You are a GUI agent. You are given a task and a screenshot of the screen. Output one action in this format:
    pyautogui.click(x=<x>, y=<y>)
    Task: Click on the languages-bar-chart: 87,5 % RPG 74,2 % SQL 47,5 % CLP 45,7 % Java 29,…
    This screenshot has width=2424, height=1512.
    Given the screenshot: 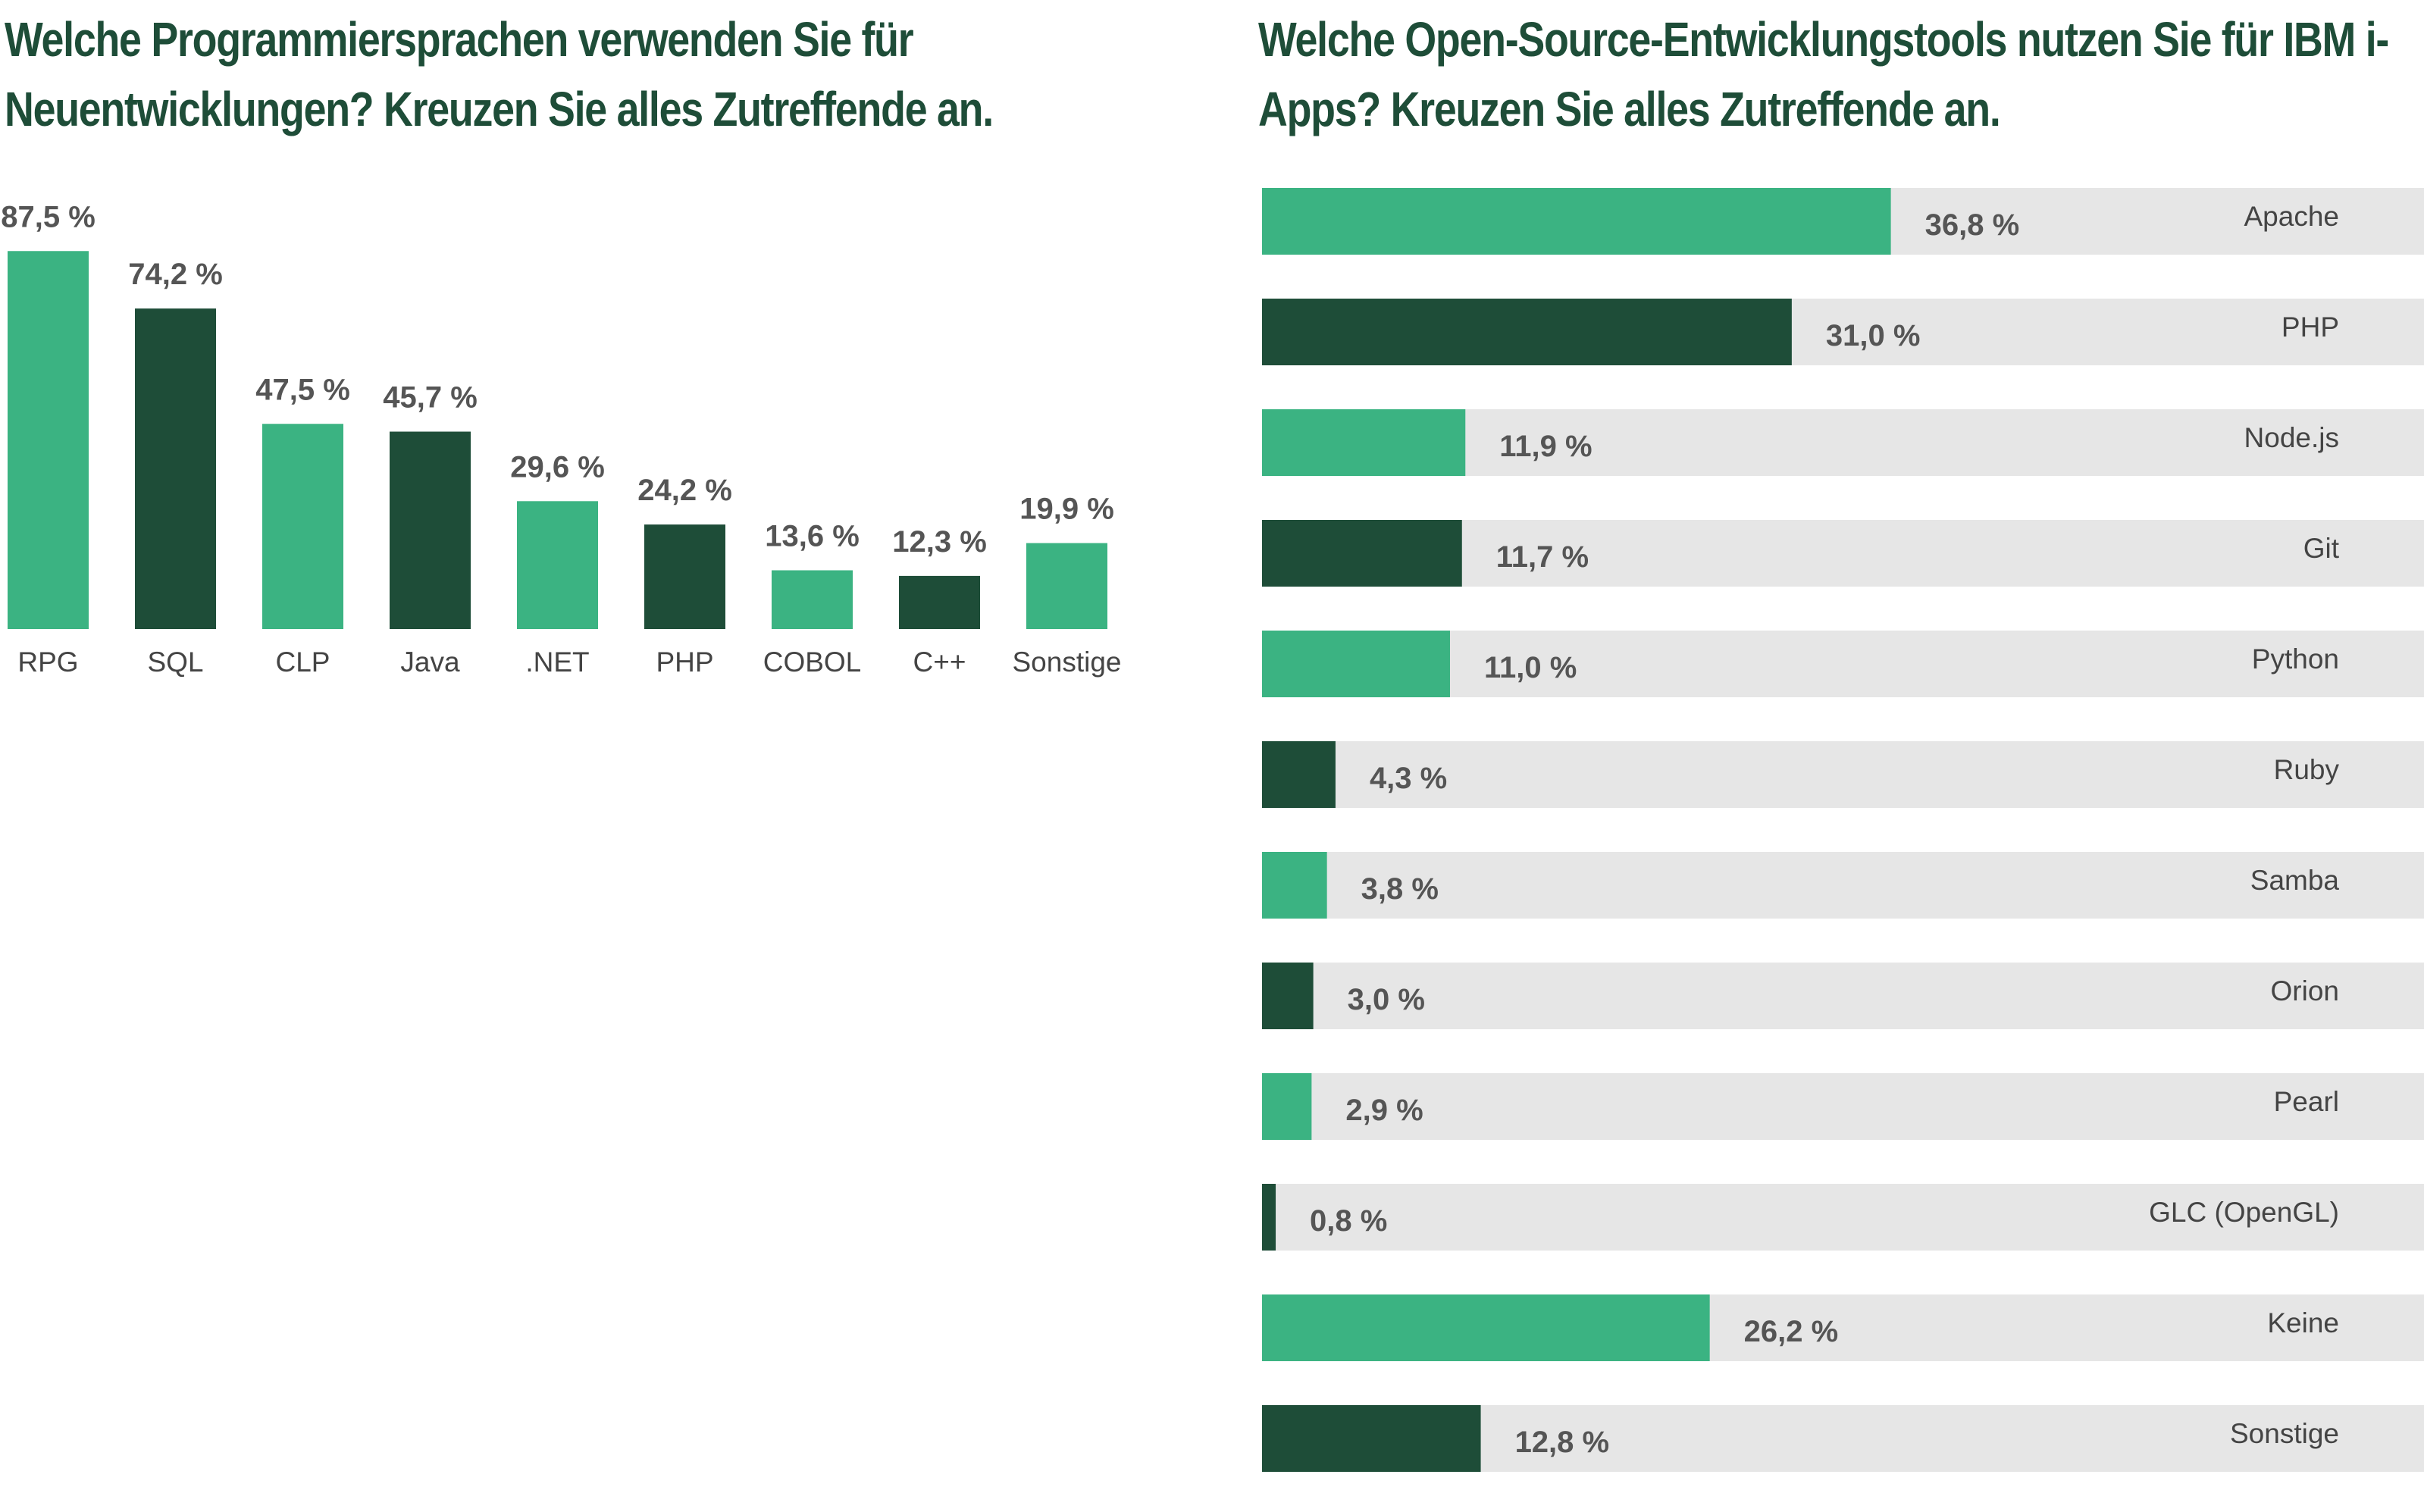 What is the action you would take?
    pyautogui.click(x=561, y=439)
    